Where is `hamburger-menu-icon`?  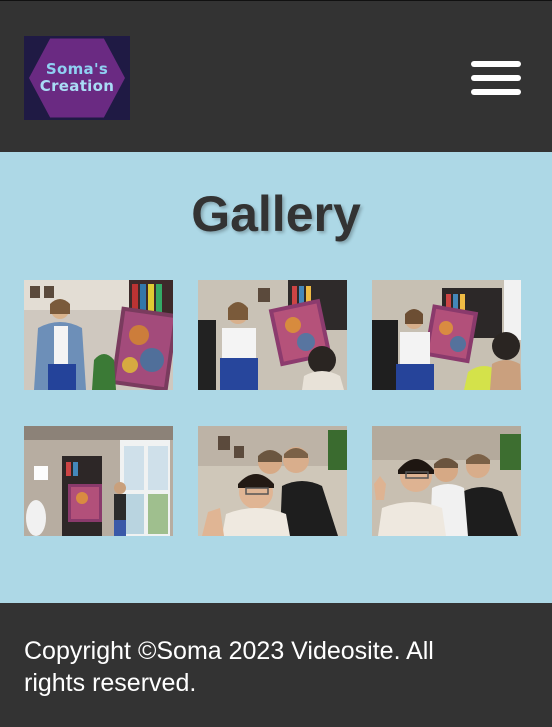 hamburger-menu-icon is located at coordinates (496, 78).